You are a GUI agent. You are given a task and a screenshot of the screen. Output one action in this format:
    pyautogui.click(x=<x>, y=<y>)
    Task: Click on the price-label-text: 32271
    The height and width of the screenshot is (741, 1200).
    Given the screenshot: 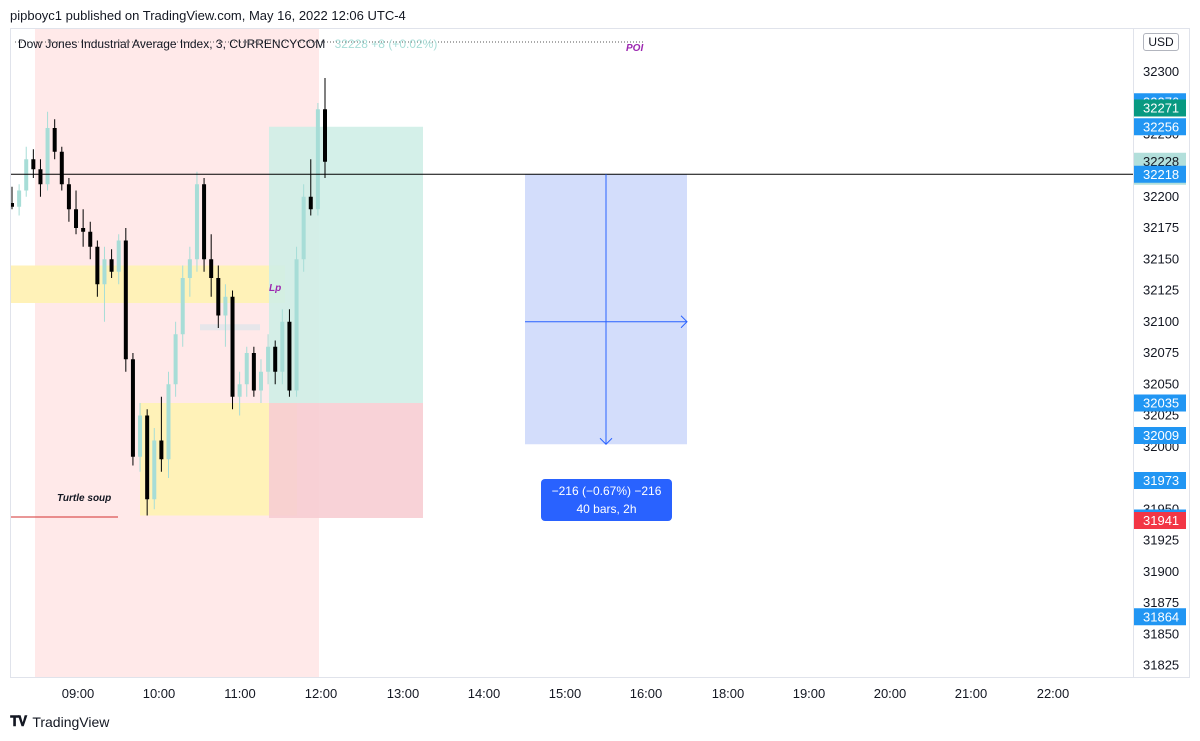 What is the action you would take?
    pyautogui.click(x=1161, y=108)
    